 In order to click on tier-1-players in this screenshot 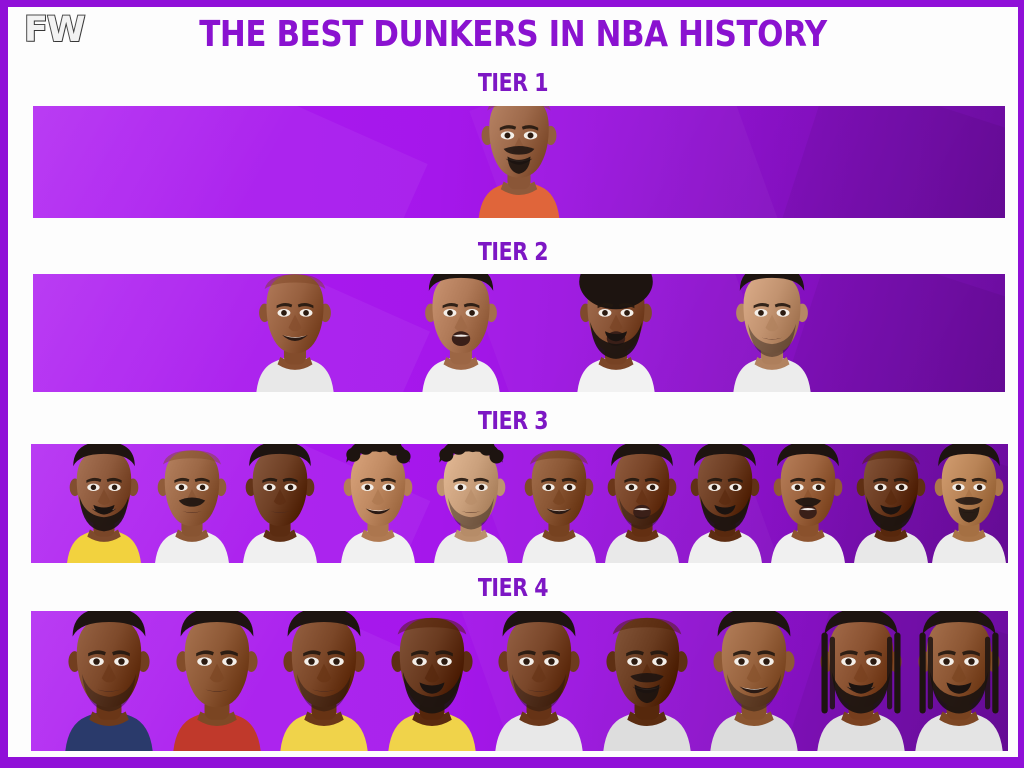, I will do `click(519, 162)`.